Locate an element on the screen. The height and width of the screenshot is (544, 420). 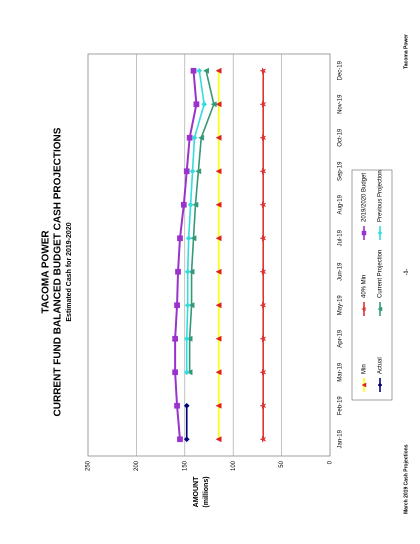
x-tick-label: Nov-19 is located at coordinates (341, 104).